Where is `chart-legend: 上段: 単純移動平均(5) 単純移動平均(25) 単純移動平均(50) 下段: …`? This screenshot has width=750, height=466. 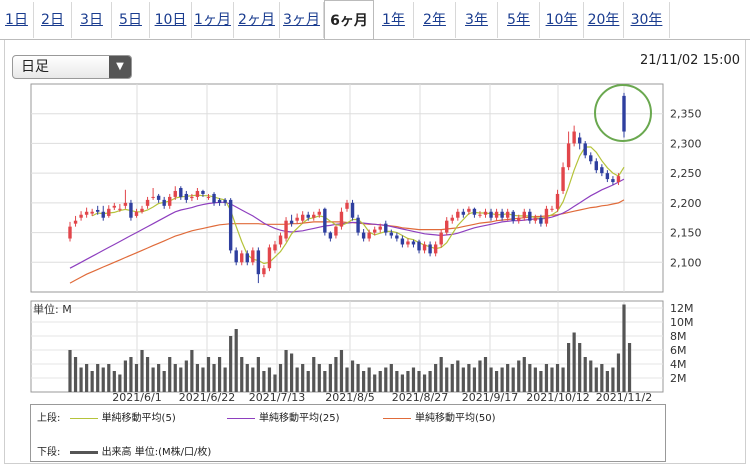
chart-legend: 上段: 単純移動平均(5) 単純移動平均(25) 単純移動平均(50) 下段: … is located at coordinates (348, 433).